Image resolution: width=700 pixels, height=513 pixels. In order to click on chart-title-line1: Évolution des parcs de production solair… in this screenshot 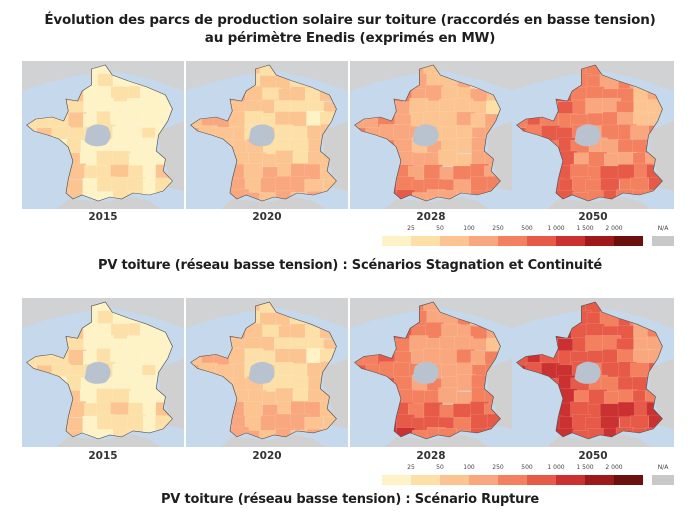, I will do `click(350, 20)`.